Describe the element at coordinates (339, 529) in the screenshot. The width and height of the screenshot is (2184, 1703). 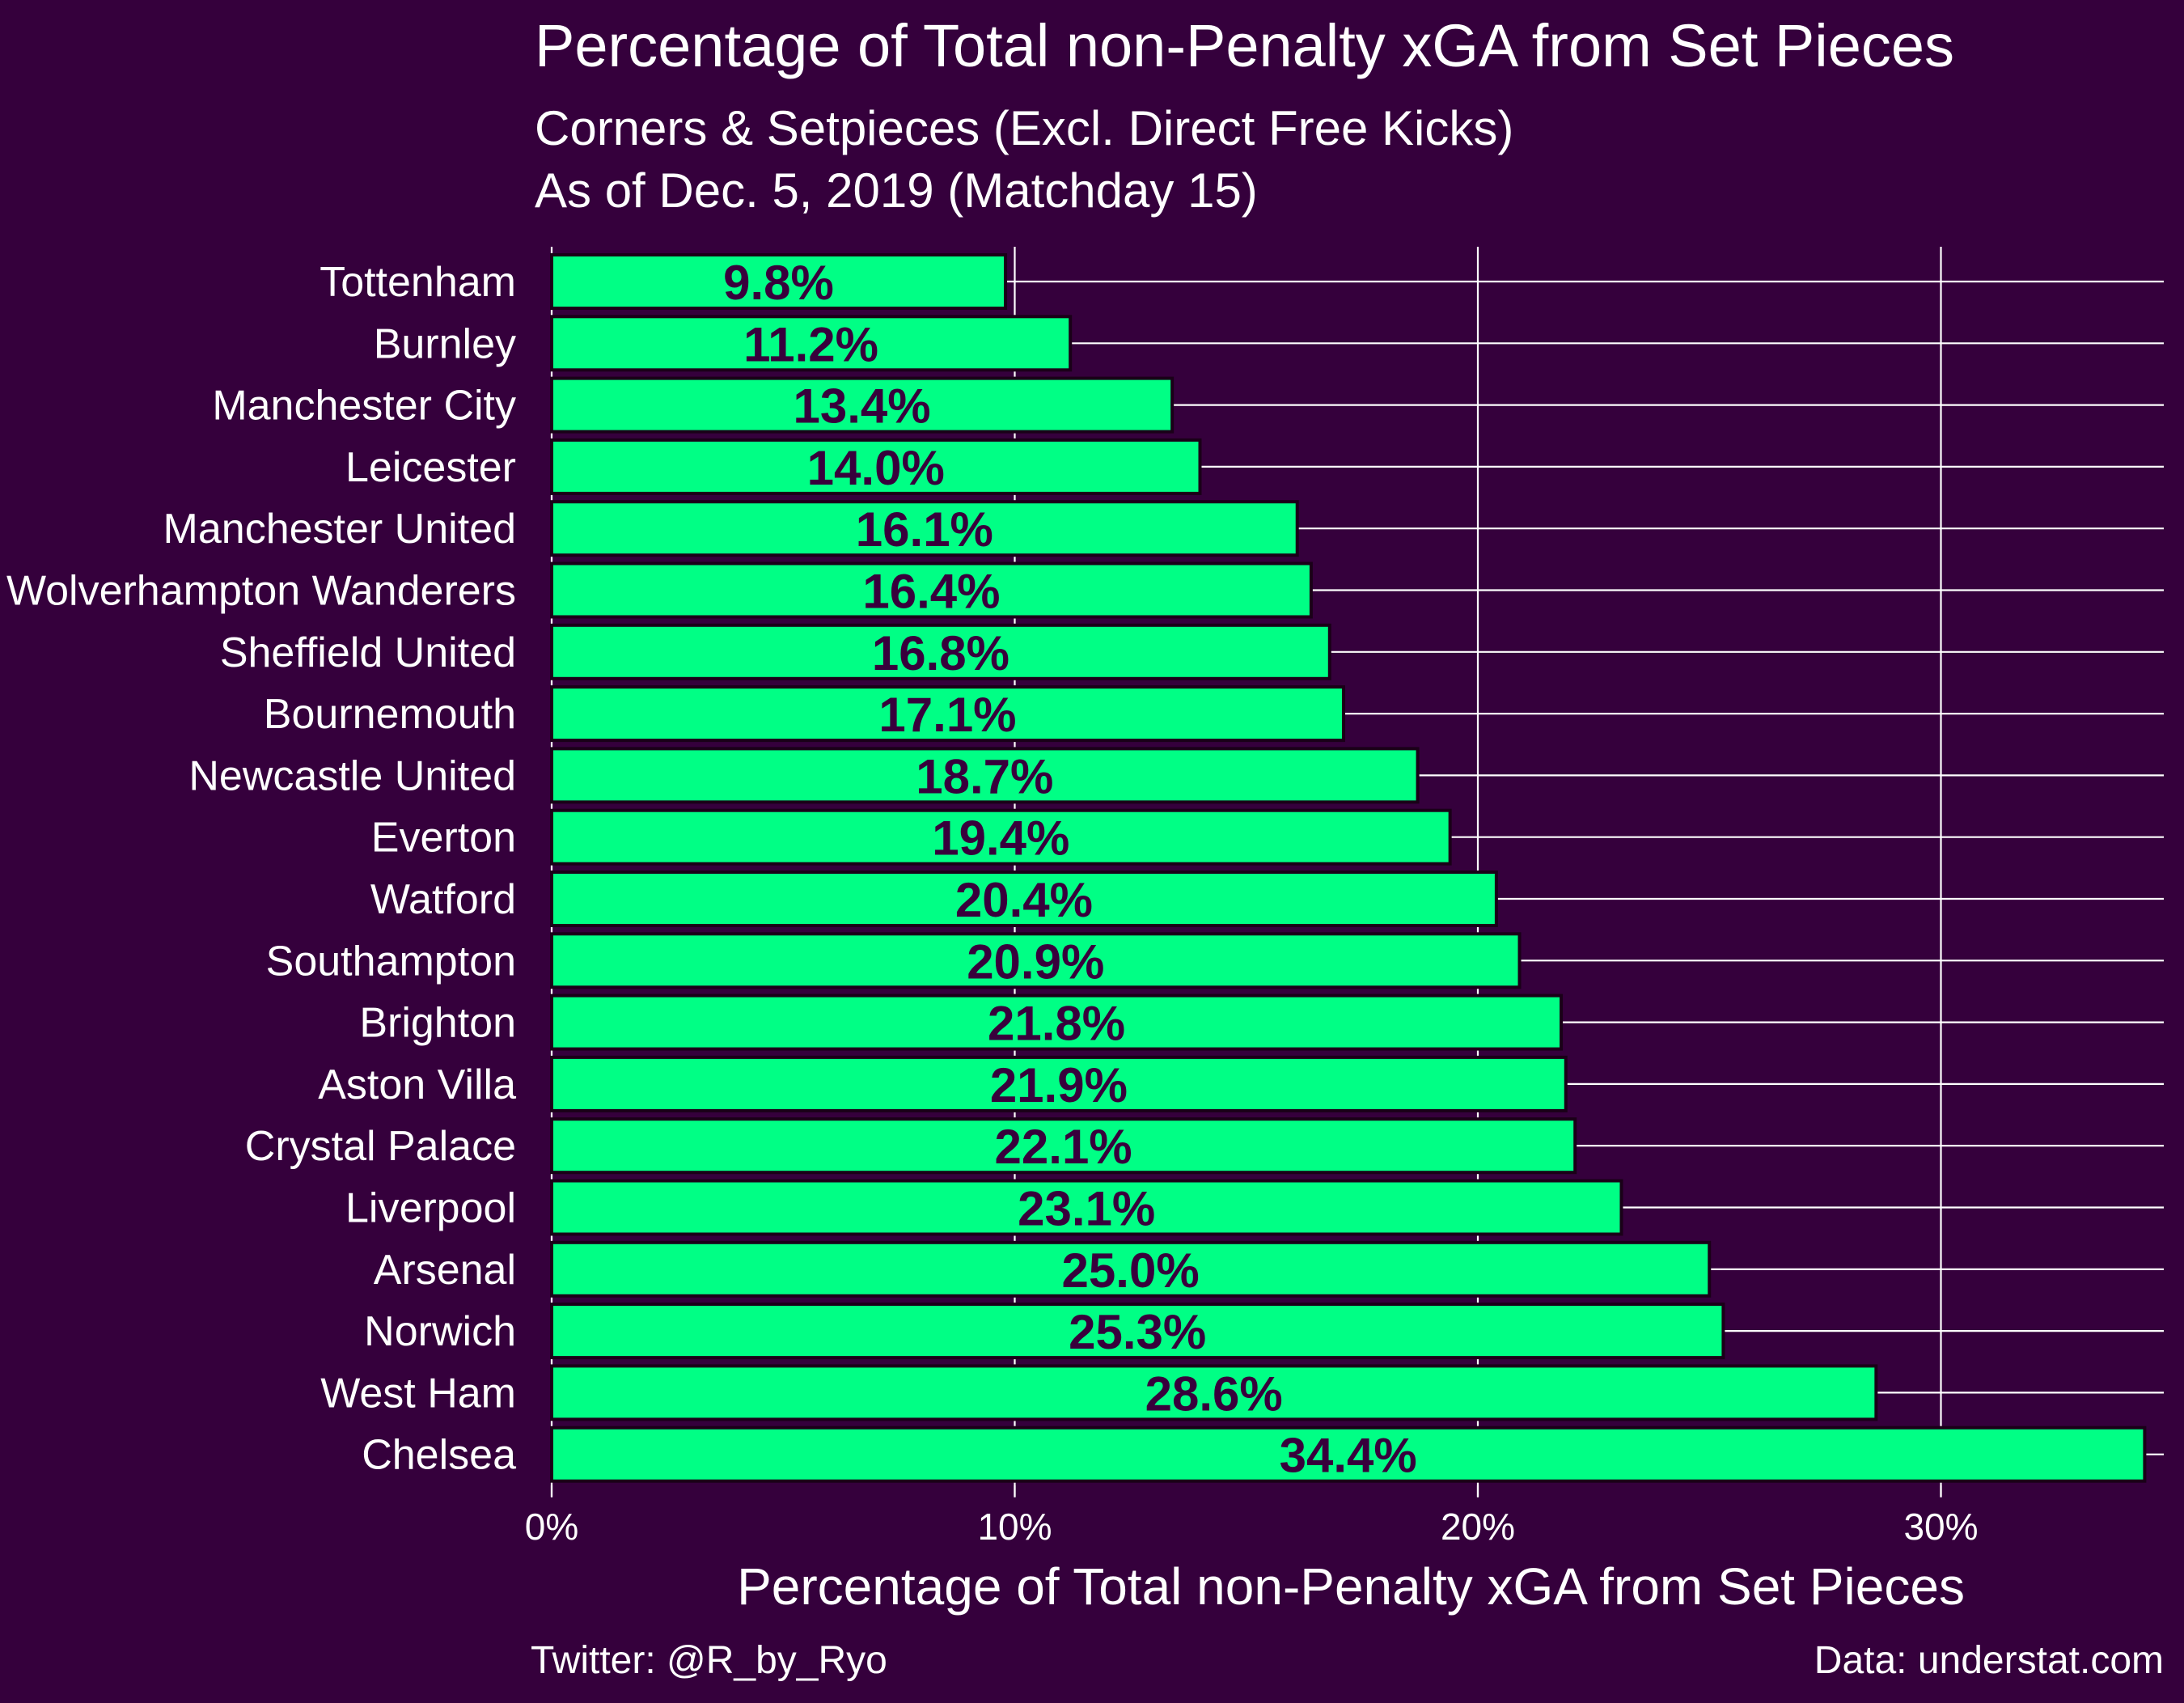
I see `y-tick-label: Manchester United` at that location.